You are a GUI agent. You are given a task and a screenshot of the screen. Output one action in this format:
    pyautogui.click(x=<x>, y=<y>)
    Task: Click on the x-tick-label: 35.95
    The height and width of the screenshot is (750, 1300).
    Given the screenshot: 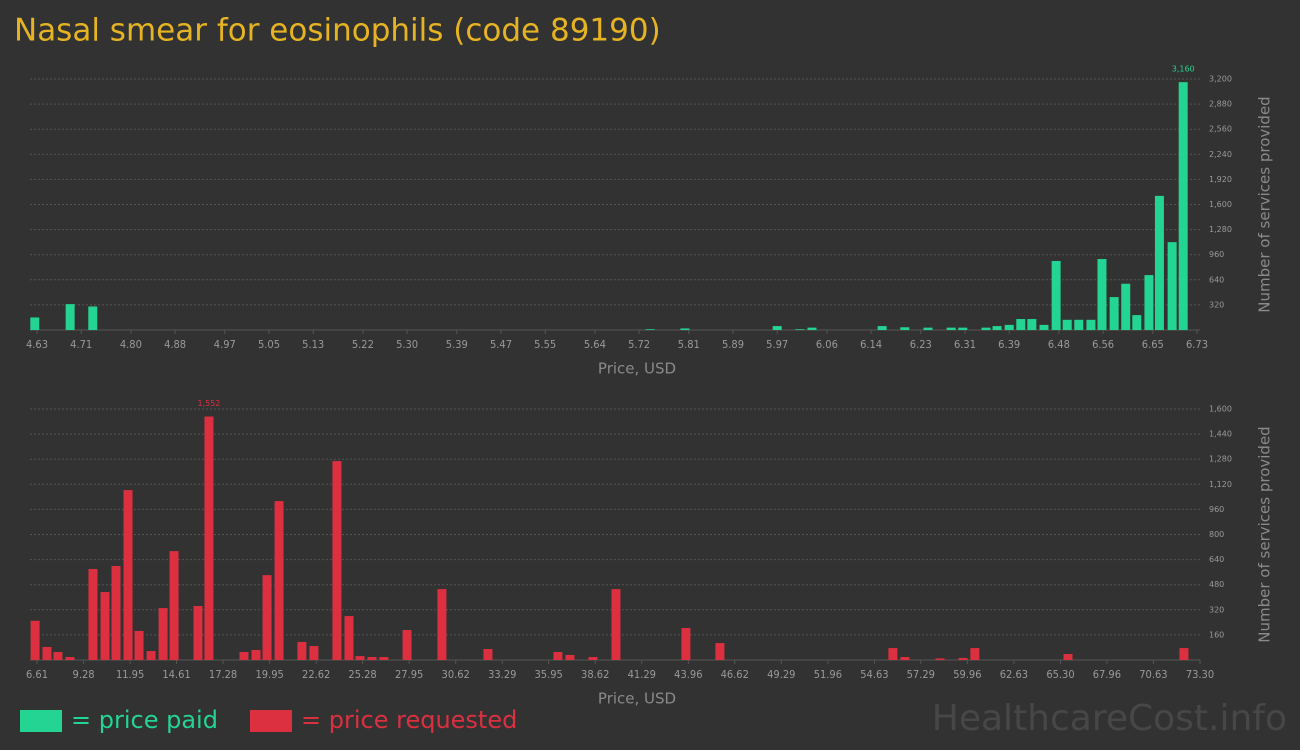 What is the action you would take?
    pyautogui.click(x=548, y=674)
    